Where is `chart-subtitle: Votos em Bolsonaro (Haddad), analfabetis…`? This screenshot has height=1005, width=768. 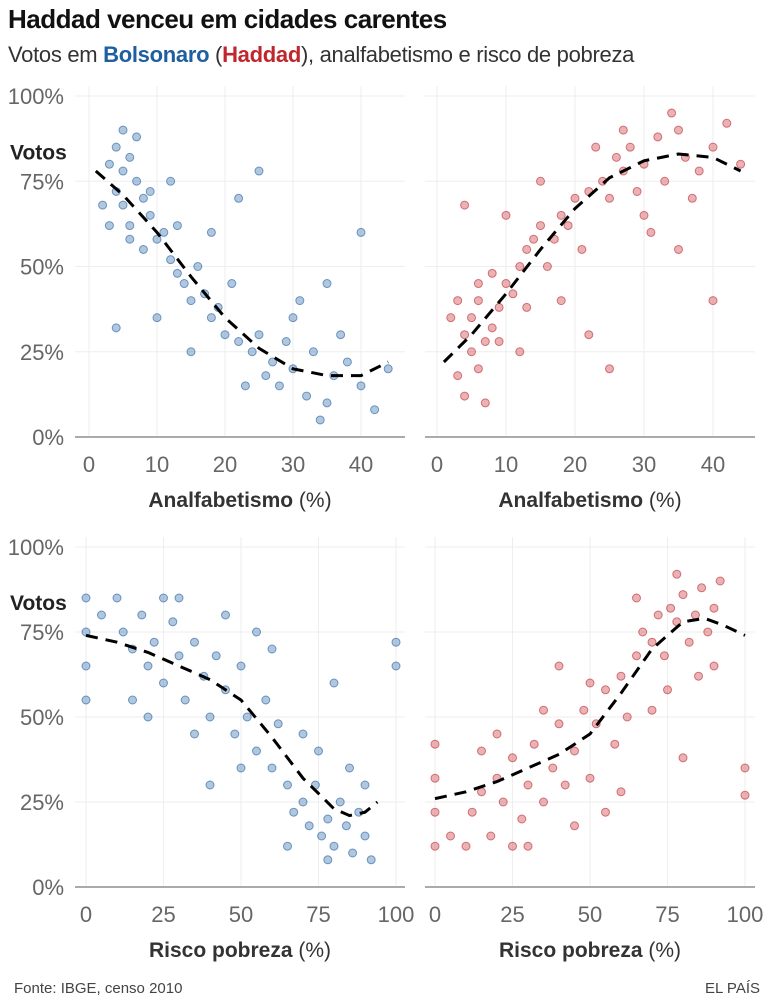 chart-subtitle: Votos em Bolsonaro (Haddad), analfabetis… is located at coordinates (321, 55).